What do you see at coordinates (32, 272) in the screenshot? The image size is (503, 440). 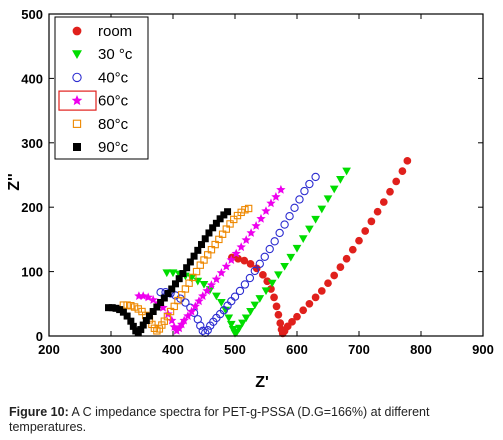 I see `y-tick-label: 100` at bounding box center [32, 272].